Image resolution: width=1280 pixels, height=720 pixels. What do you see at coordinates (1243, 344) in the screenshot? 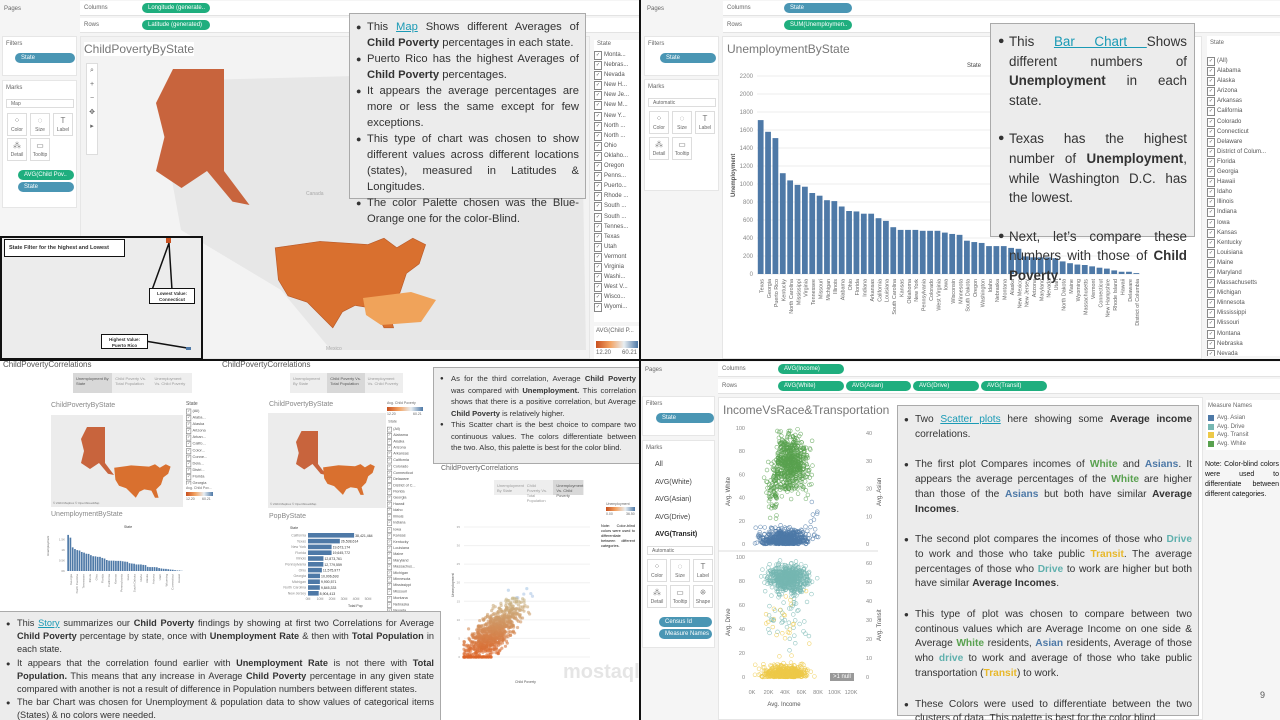
I see `state-checkbox: Nebraska` at bounding box center [1243, 344].